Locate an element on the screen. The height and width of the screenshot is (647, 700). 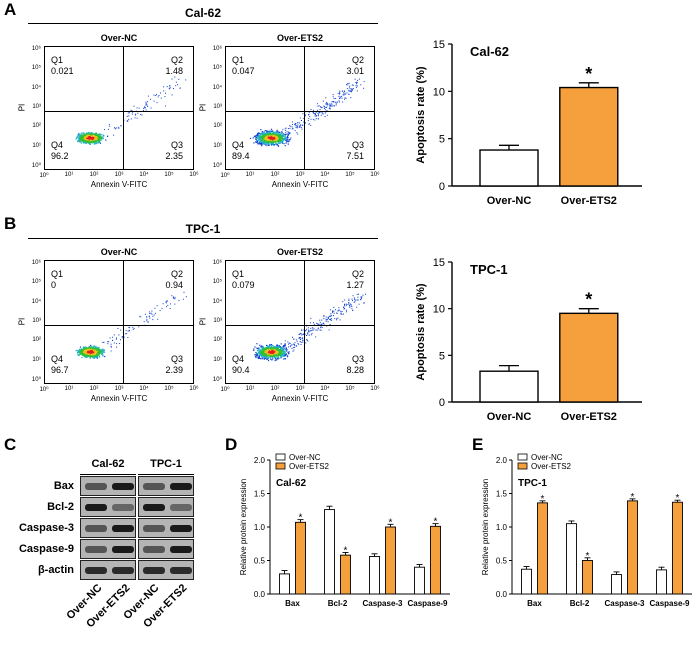
bar-over-ets2 is located at coordinates (587, 577).